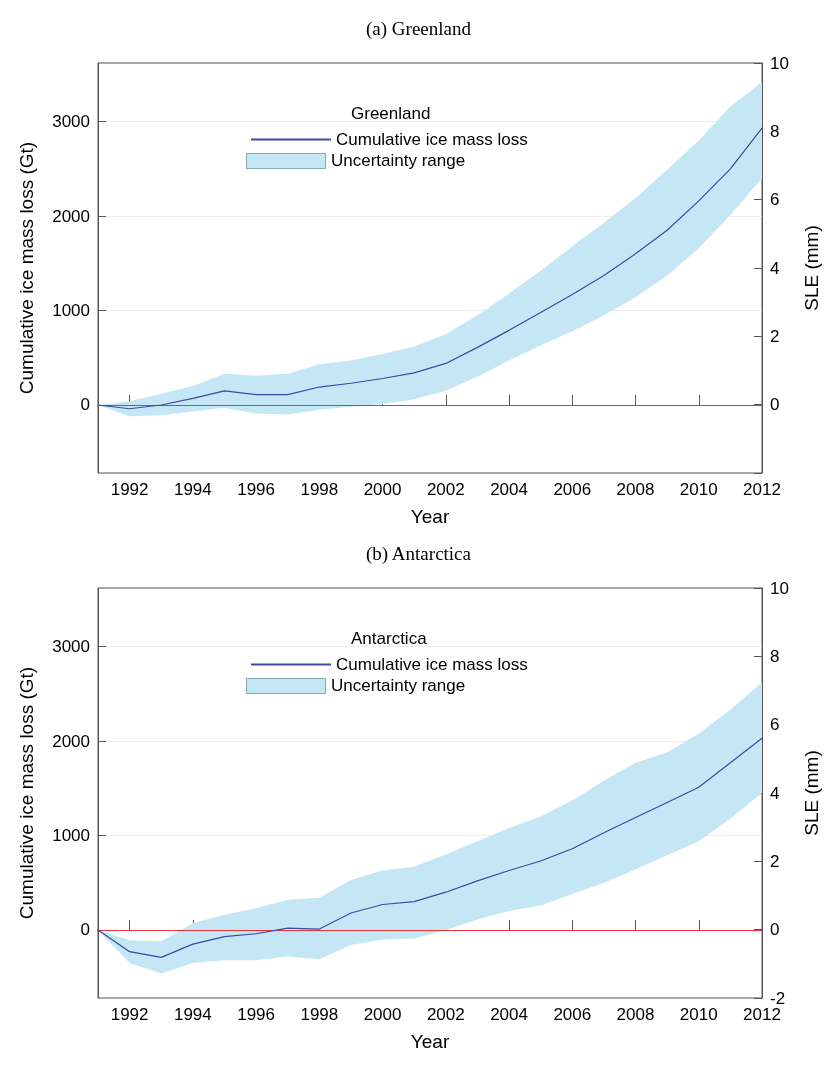 Image resolution: width=837 pixels, height=1066 pixels. Describe the element at coordinates (778, 998) in the screenshot. I see `y2-tick-label: -2` at that location.